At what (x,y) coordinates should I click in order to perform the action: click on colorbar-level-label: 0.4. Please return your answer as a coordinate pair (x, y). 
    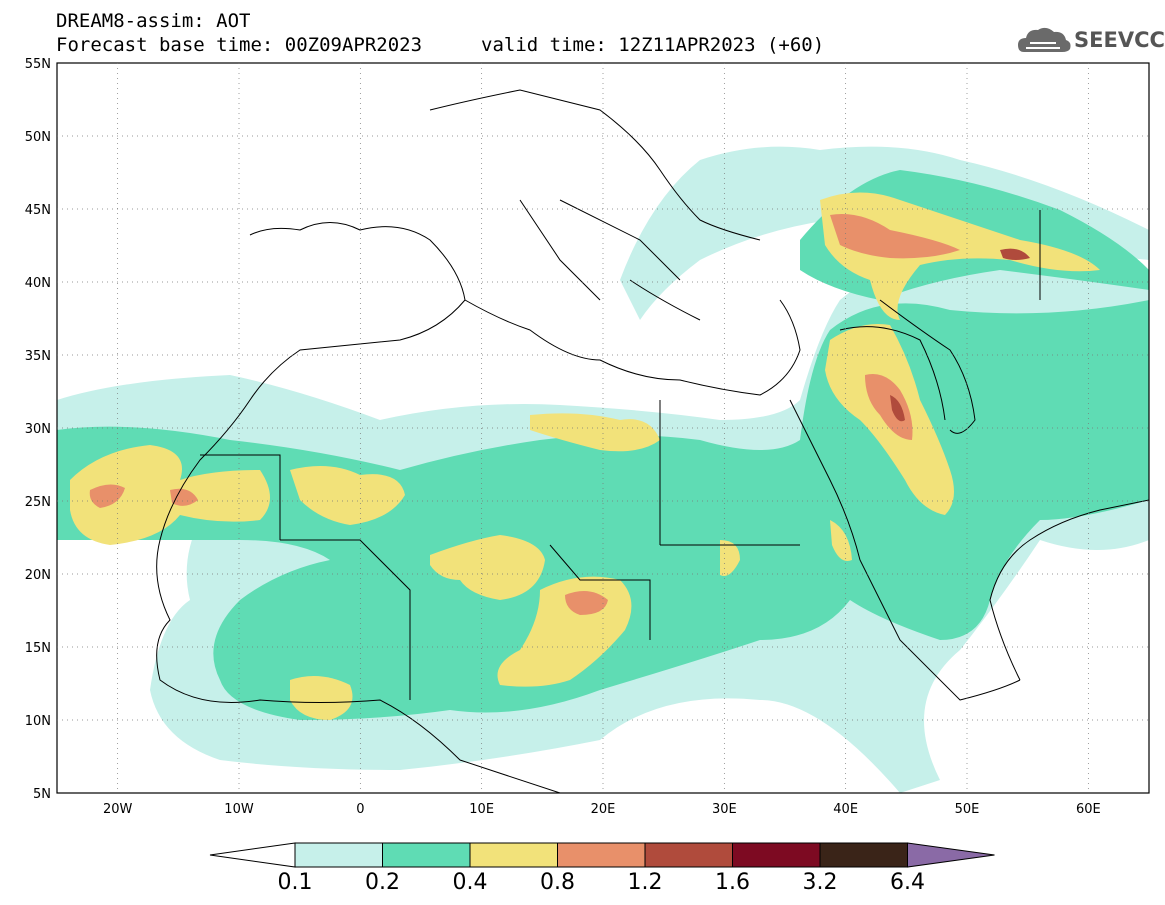
    Looking at the image, I should click on (470, 882).